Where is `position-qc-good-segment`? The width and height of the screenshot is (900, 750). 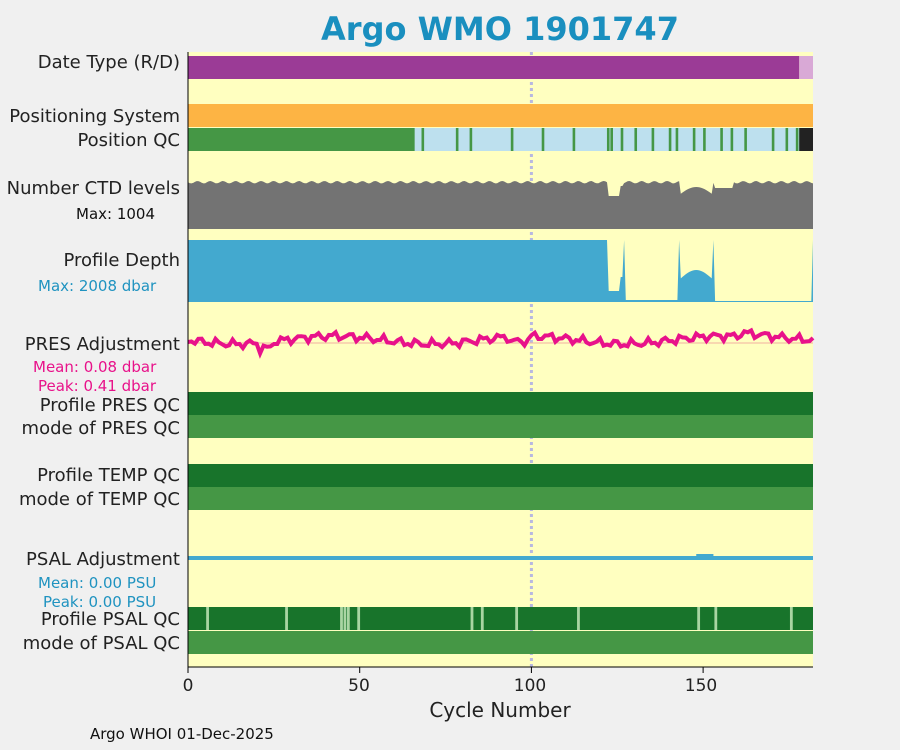 position-qc-good-segment is located at coordinates (301, 139).